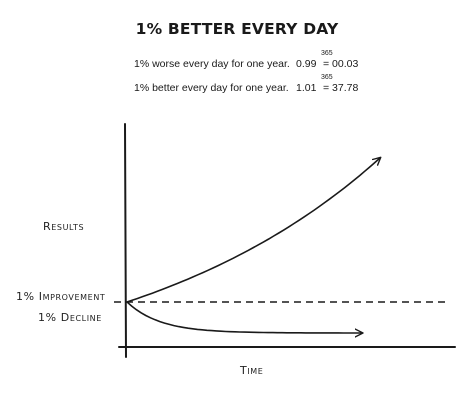  What do you see at coordinates (61, 296) in the screenshot?
I see `improvement-label: 1% Improvement` at bounding box center [61, 296].